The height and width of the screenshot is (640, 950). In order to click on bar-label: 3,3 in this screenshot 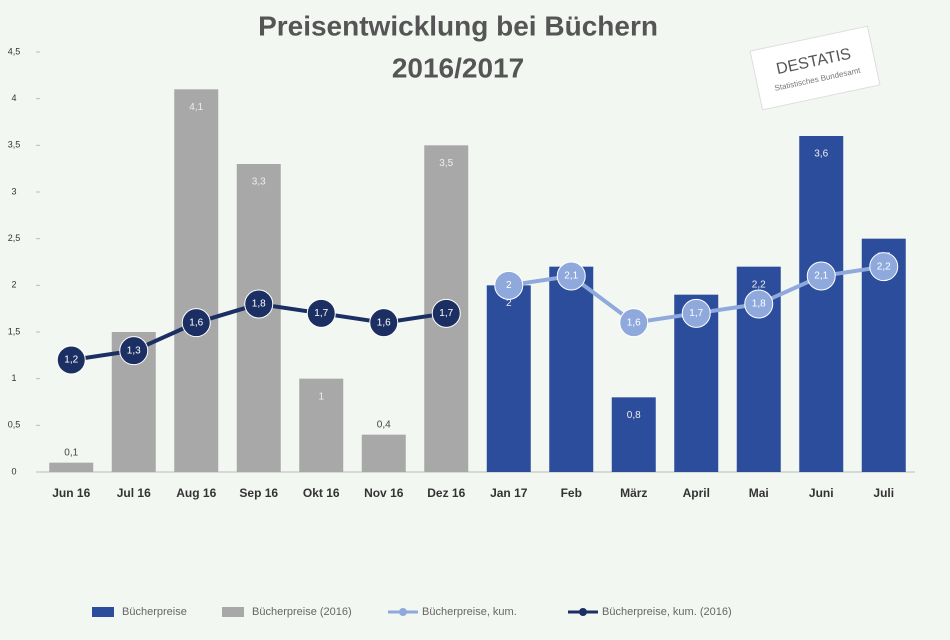, I will do `click(259, 182)`.